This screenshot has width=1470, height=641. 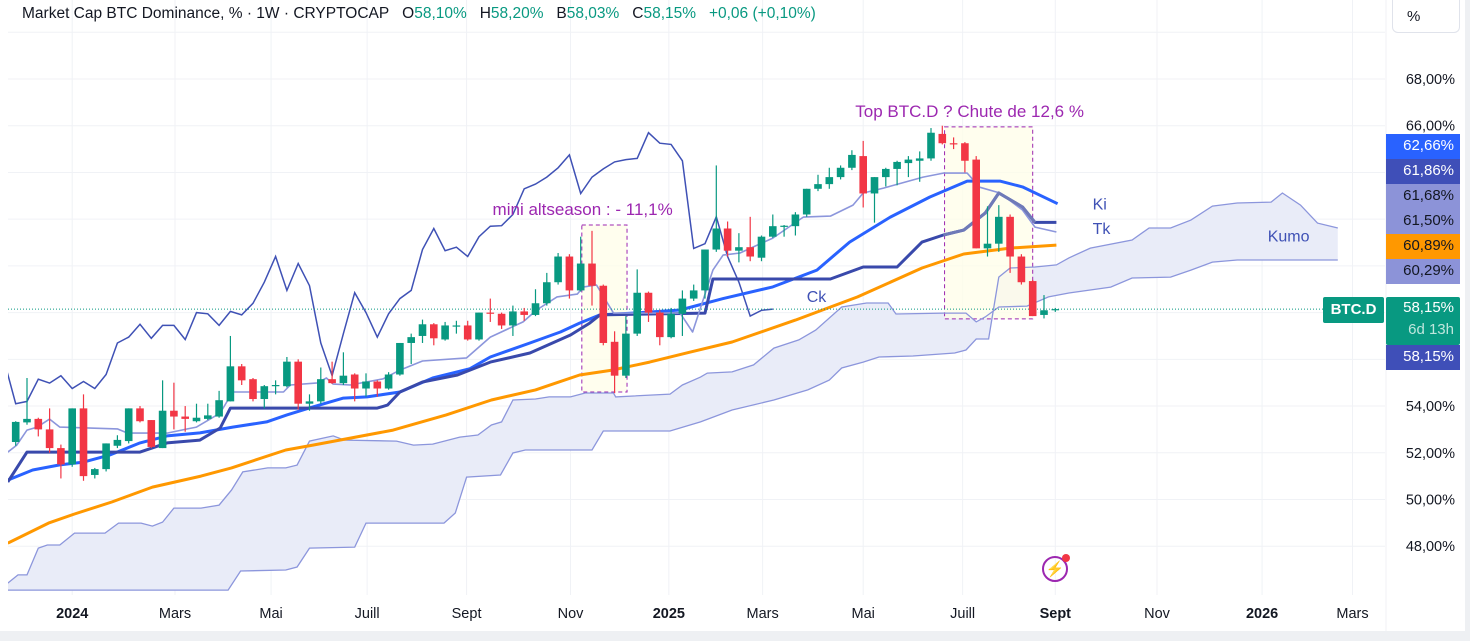 What do you see at coordinates (1426, 16) in the screenshot?
I see `percent-scale-button: %` at bounding box center [1426, 16].